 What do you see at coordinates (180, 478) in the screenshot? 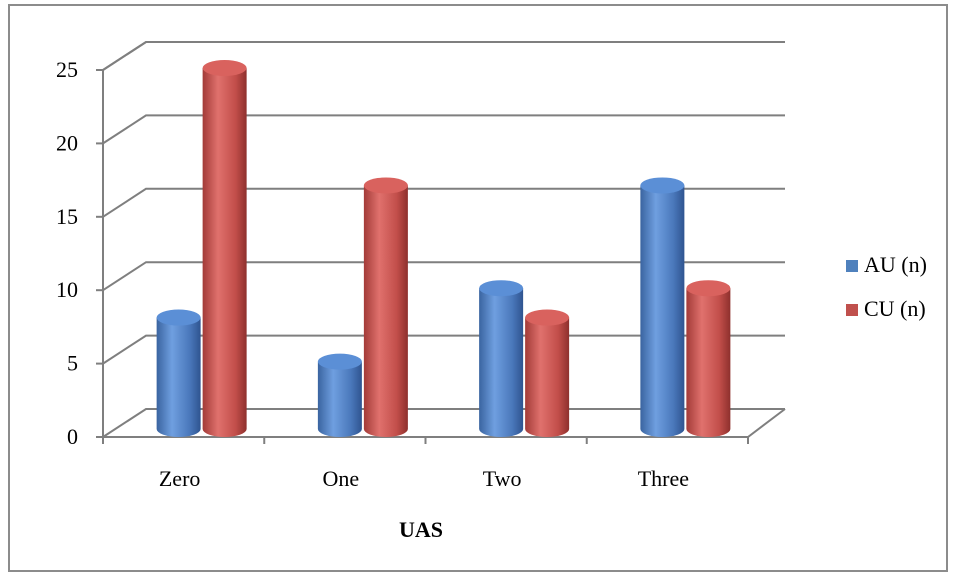
I see `x-tick-label: Zero` at bounding box center [180, 478].